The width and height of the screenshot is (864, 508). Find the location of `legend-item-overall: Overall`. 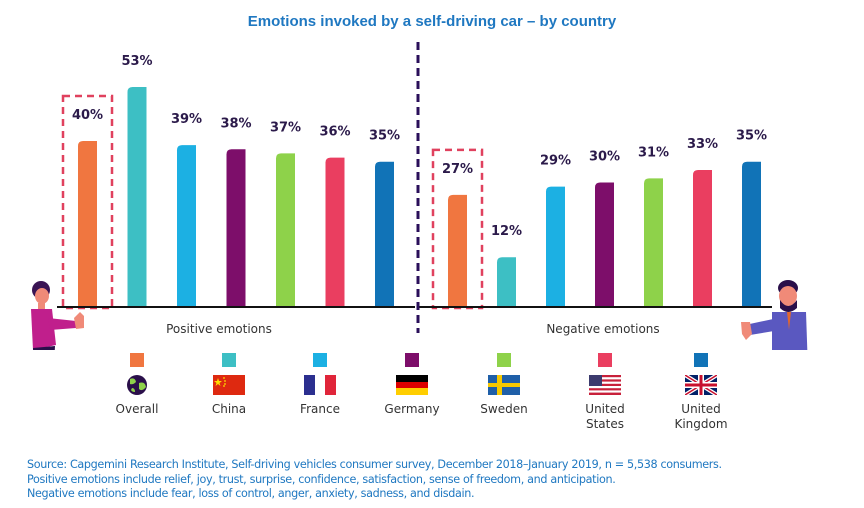

legend-item-overall: Overall is located at coordinates (137, 385).